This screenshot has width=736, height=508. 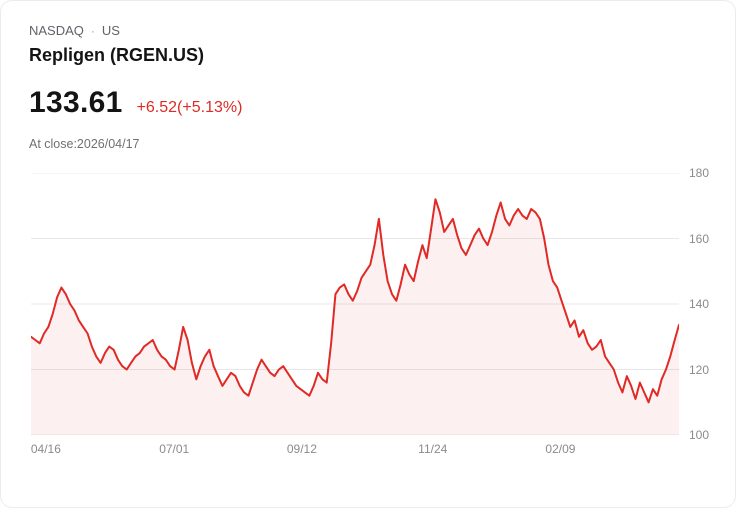 I want to click on y-tick-label: 120, so click(x=699, y=369).